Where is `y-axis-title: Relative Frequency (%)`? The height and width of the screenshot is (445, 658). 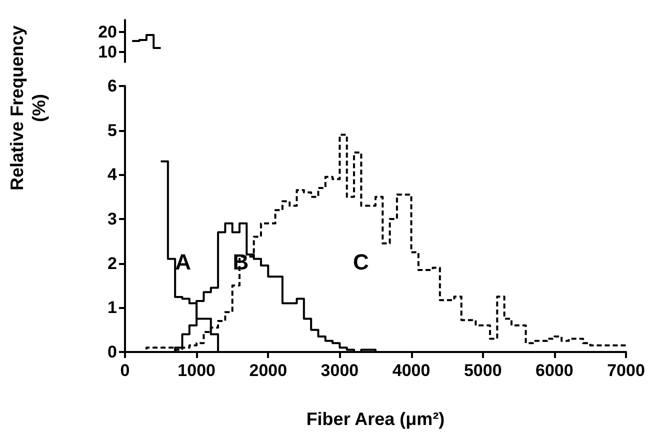
y-axis-title: Relative Frequency (%) is located at coordinates (28, 108).